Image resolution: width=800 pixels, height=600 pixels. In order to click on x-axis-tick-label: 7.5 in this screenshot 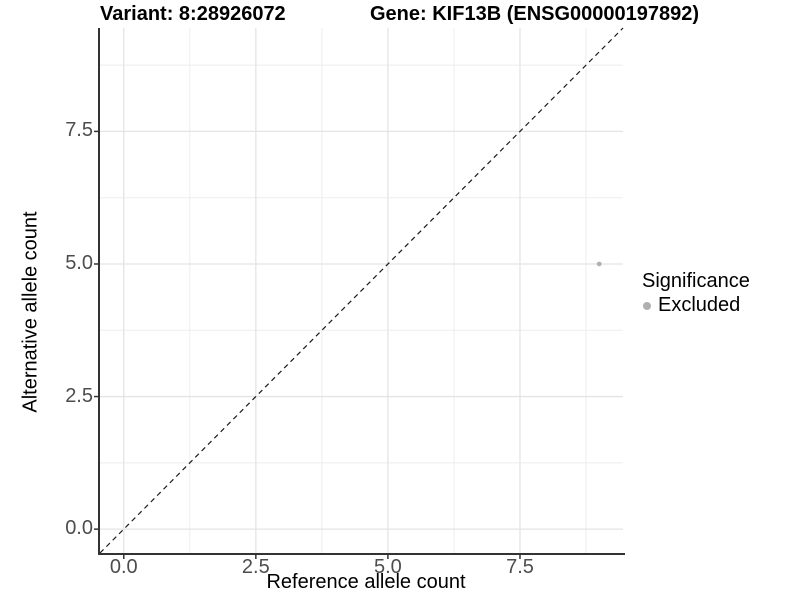, I will do `click(520, 567)`.